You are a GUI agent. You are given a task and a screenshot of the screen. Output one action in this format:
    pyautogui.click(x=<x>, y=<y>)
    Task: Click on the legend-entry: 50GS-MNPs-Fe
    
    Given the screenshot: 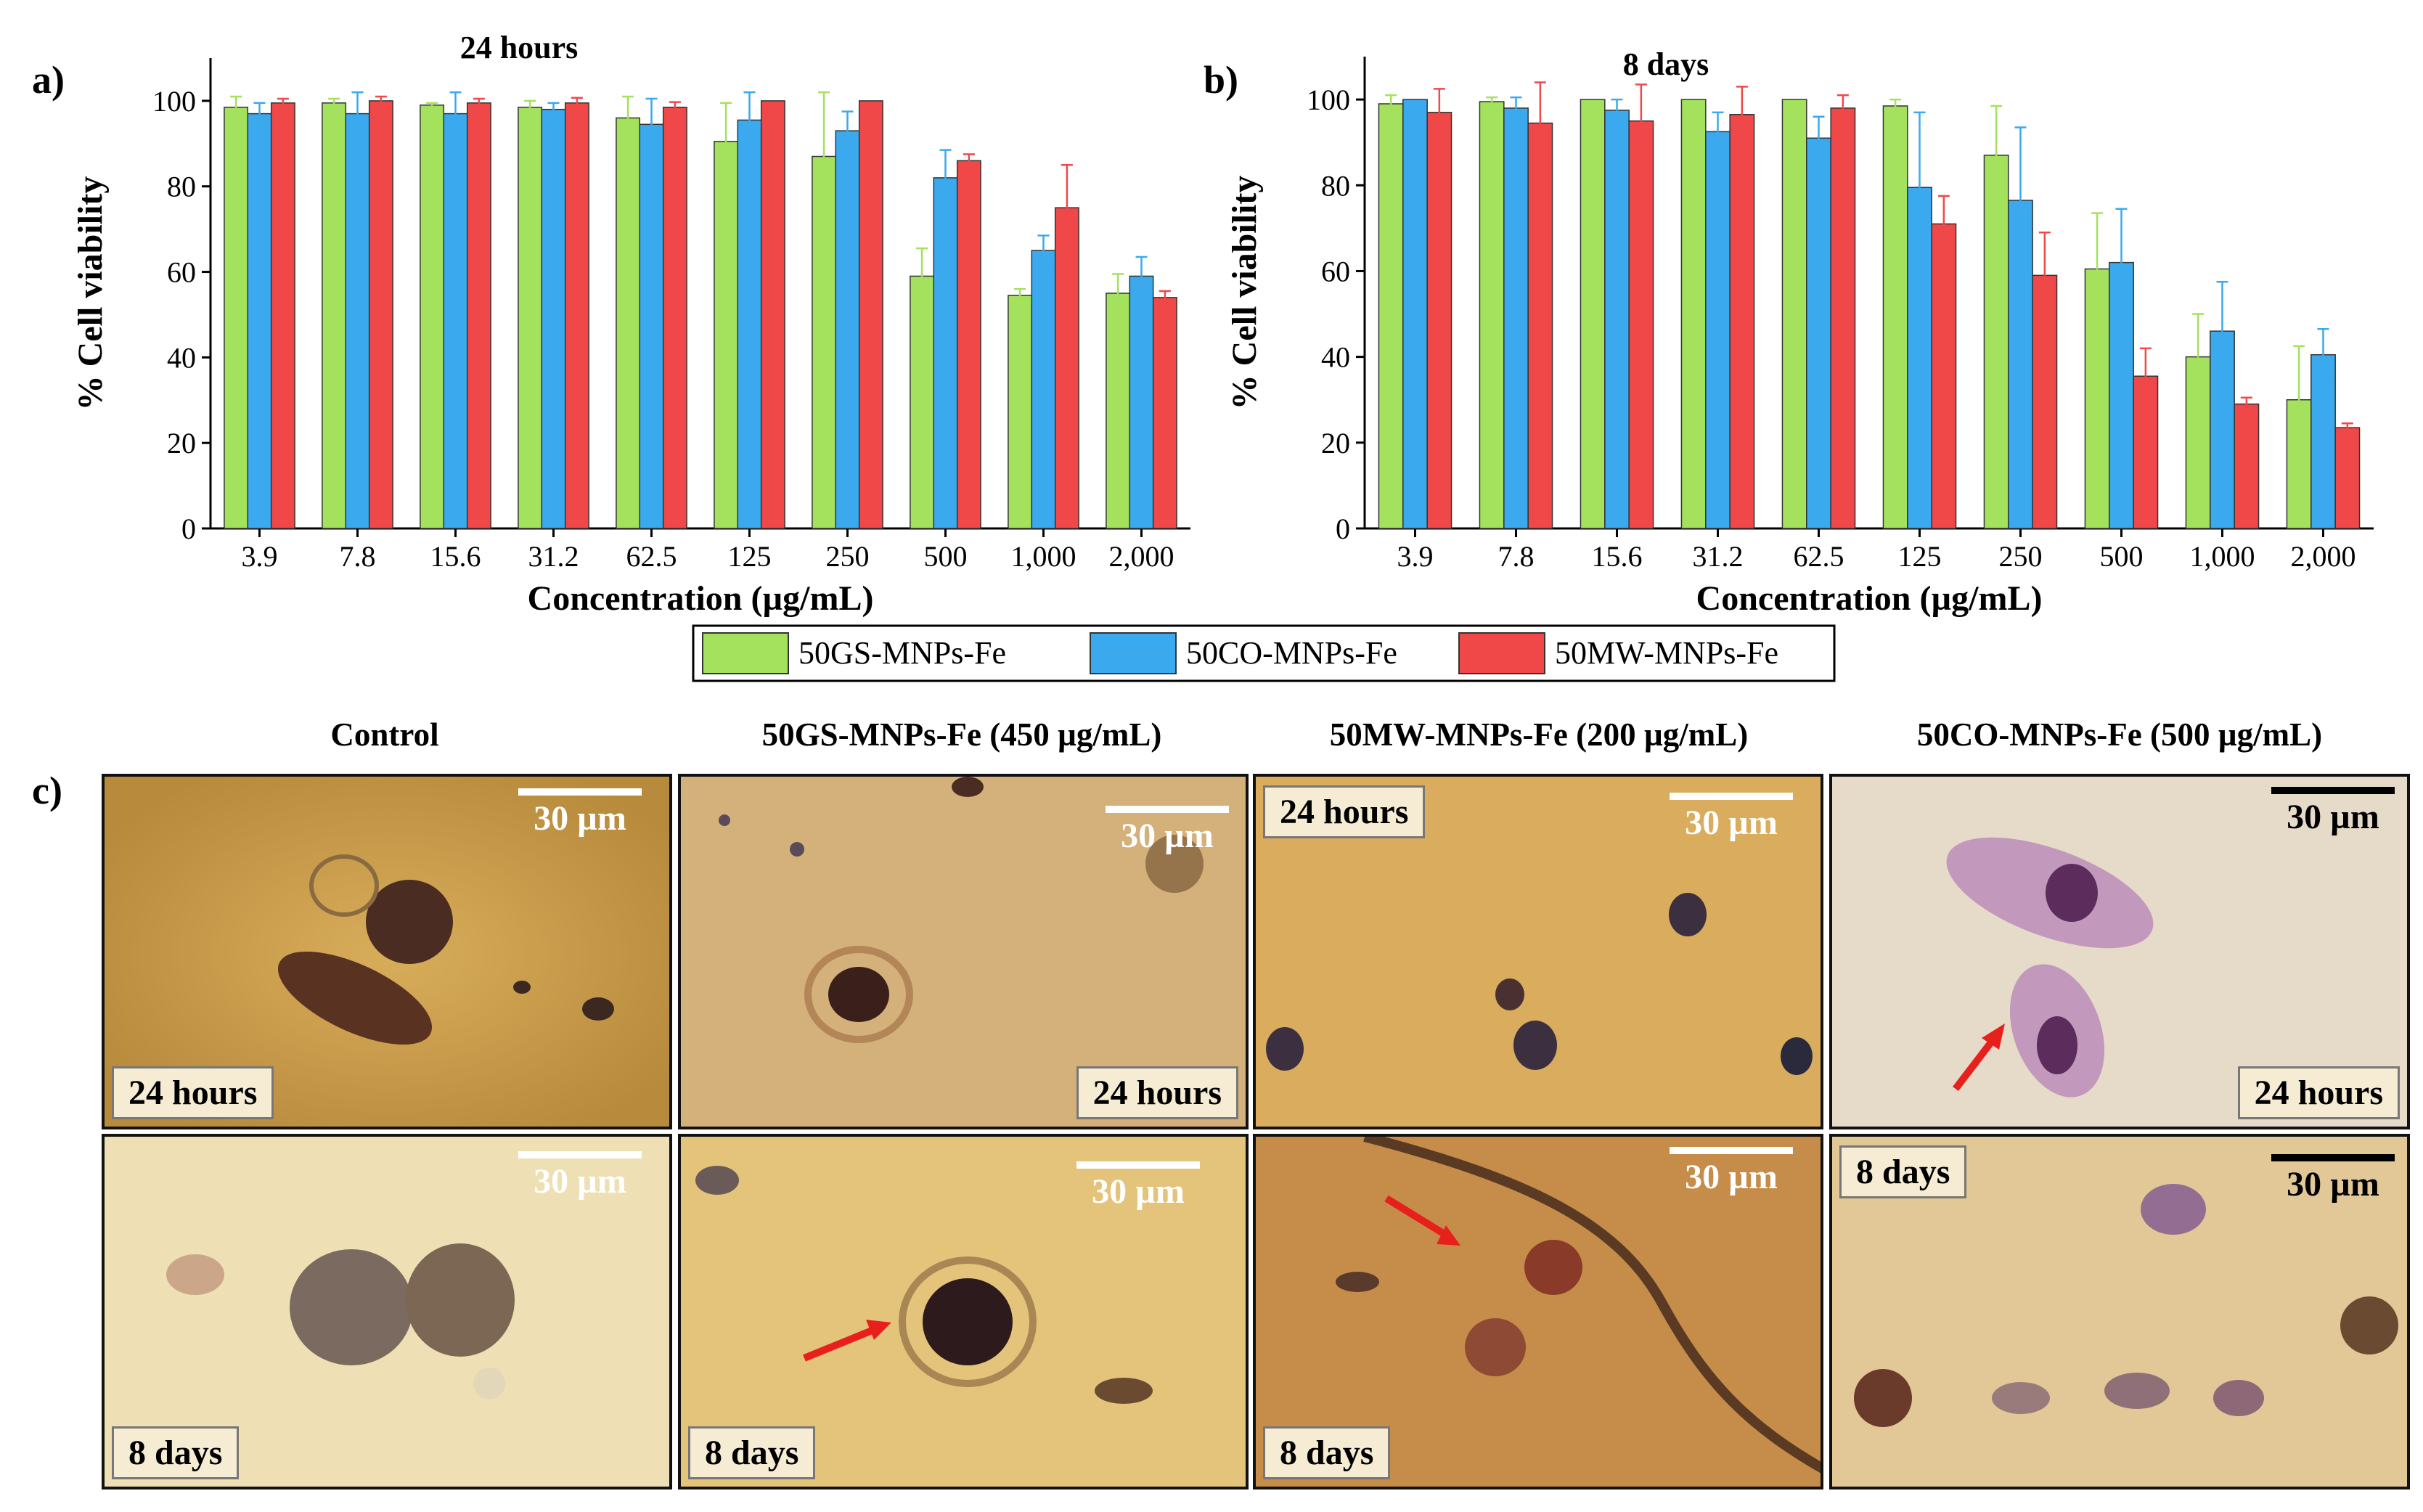 What is the action you would take?
    pyautogui.click(x=902, y=653)
    